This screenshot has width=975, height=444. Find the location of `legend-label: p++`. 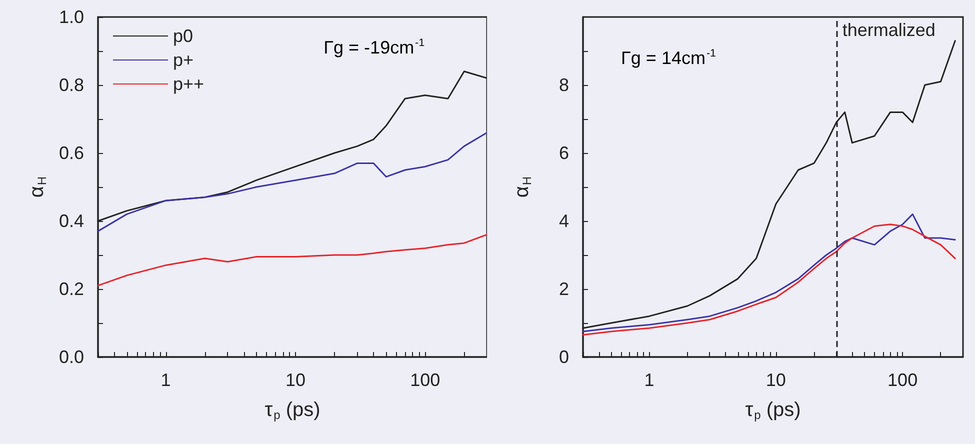

legend-label: p++ is located at coordinates (188, 84).